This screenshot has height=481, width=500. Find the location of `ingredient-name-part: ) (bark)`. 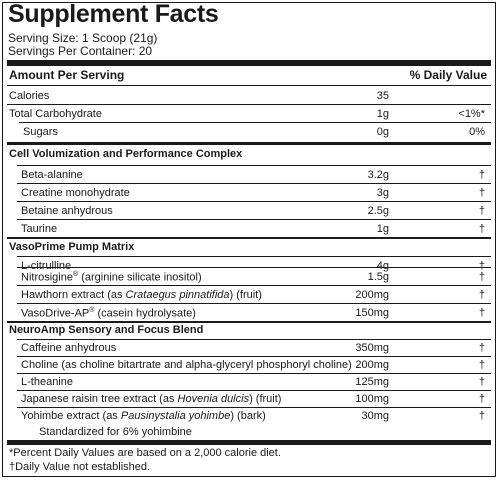

ingredient-name-part: ) (bark) is located at coordinates (248, 416).